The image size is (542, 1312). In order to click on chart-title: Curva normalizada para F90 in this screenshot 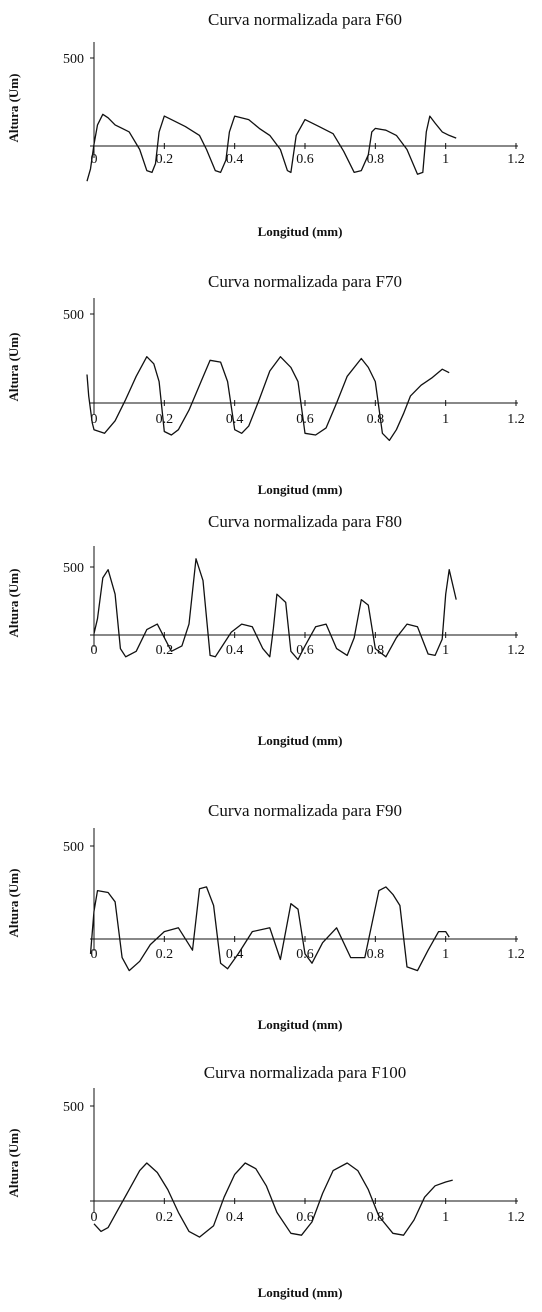, I will do `click(304, 810)`.